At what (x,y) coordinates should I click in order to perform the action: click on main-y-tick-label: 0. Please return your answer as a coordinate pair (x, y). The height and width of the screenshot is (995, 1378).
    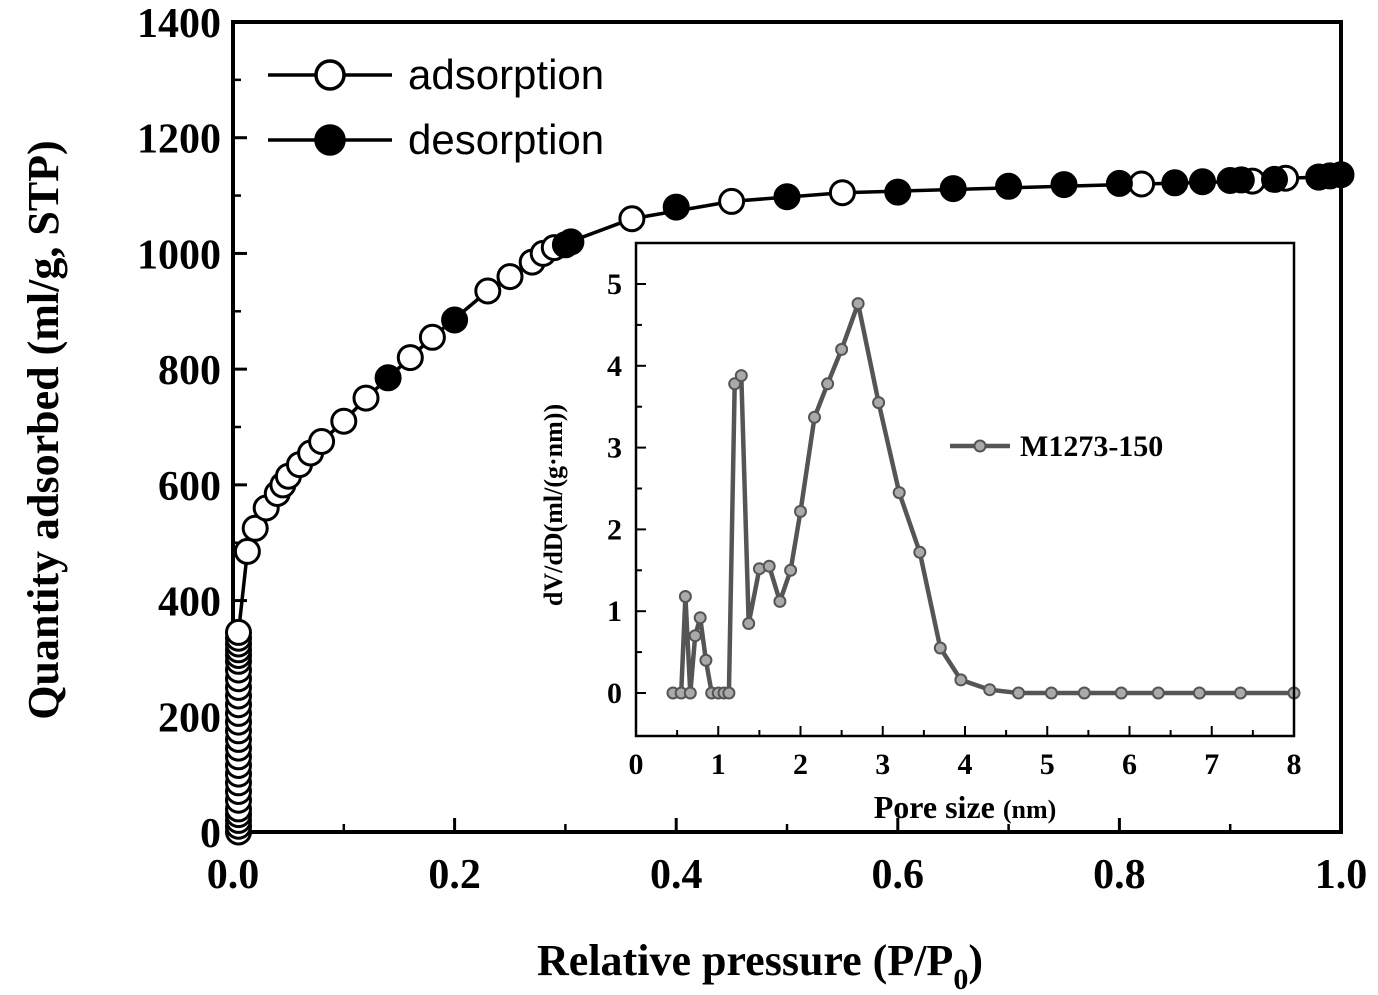
    Looking at the image, I should click on (210, 834).